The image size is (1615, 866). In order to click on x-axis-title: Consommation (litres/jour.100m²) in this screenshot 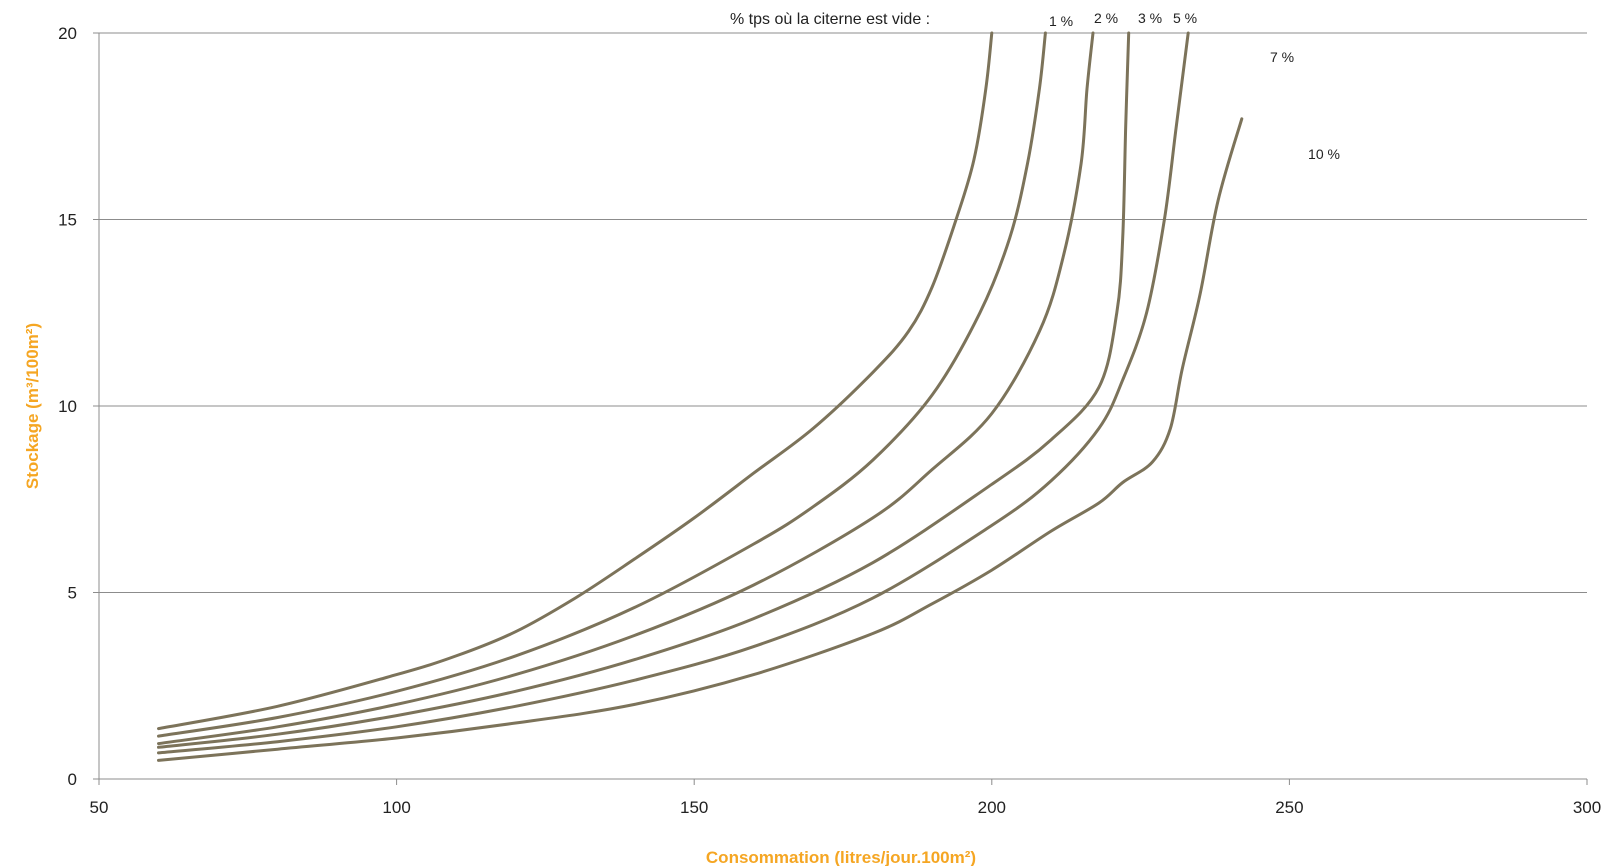, I will do `click(841, 857)`.